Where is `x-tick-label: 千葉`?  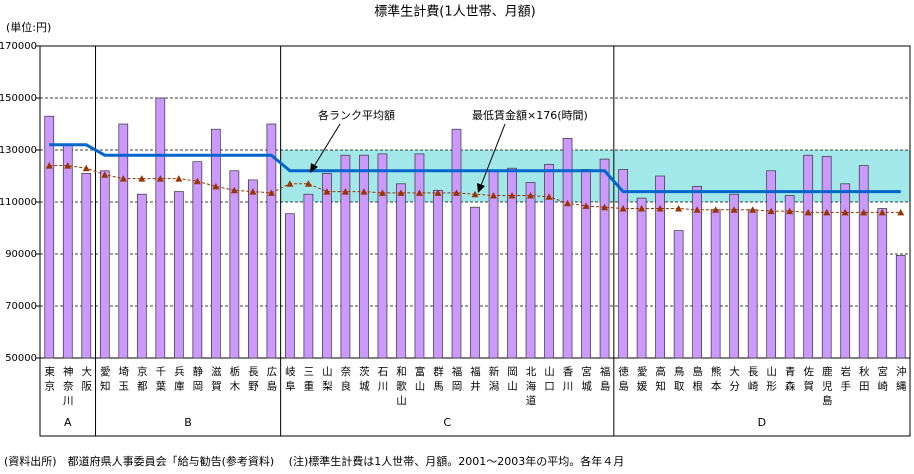
x-tick-label: 千葉 is located at coordinates (160, 380).